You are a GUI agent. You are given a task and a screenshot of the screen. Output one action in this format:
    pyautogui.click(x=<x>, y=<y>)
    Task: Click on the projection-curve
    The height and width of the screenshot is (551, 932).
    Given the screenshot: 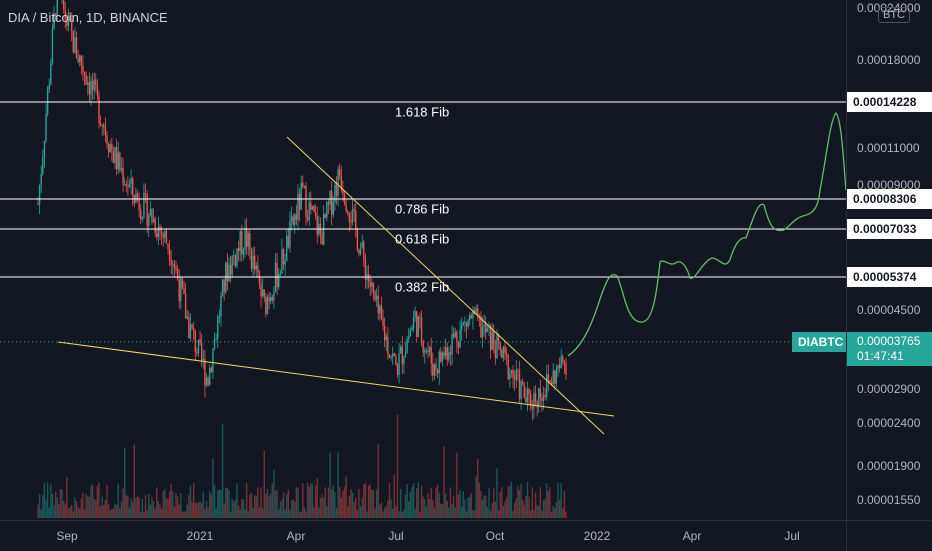 What is the action you would take?
    pyautogui.click(x=706, y=234)
    